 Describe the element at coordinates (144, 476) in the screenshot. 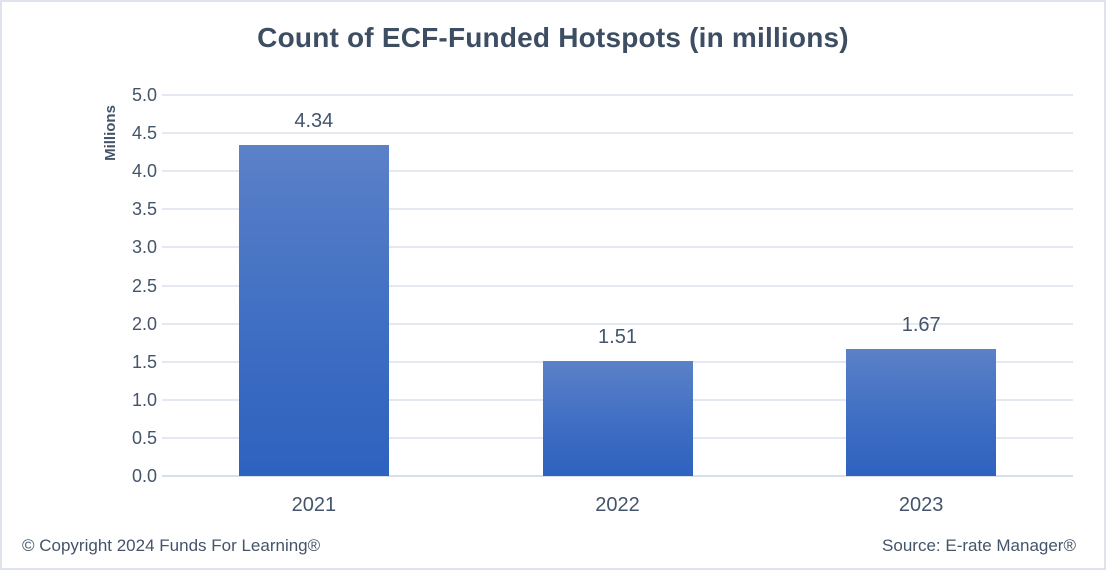

I see `y-tick-label: 0.0` at that location.